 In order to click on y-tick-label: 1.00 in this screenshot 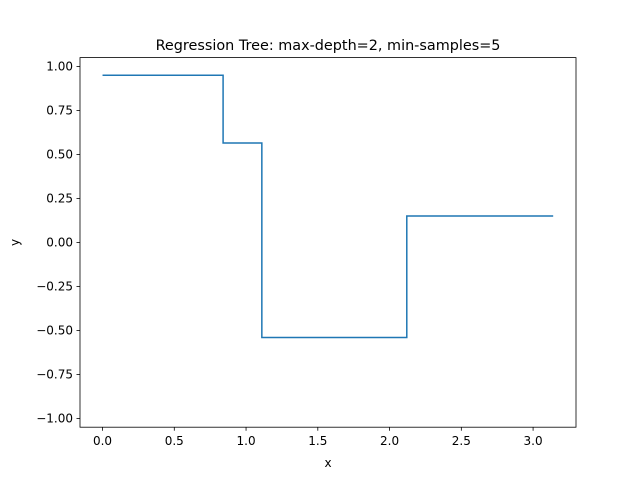, I will do `click(59, 67)`.